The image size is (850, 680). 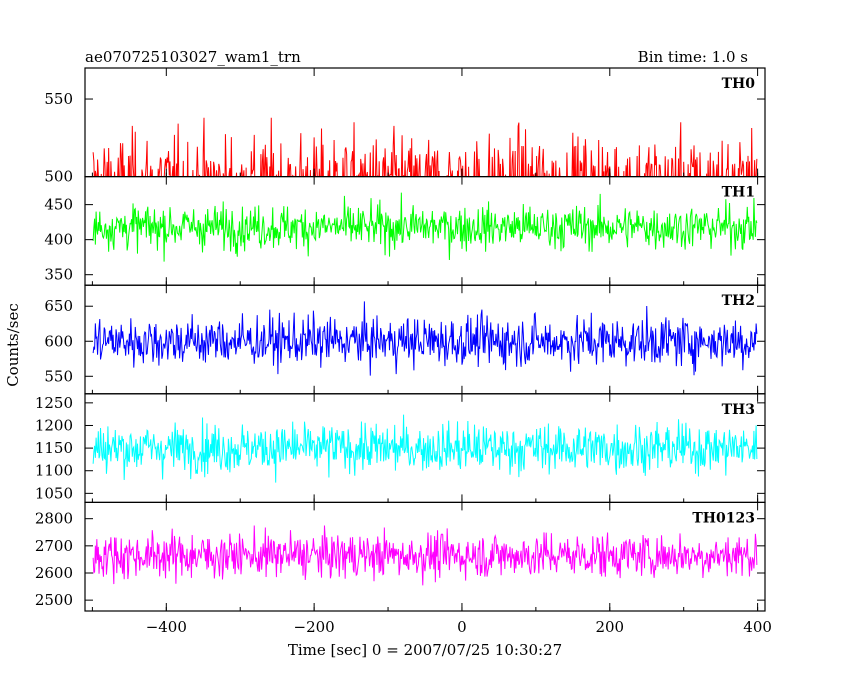 I want to click on series-th1, so click(x=425, y=227).